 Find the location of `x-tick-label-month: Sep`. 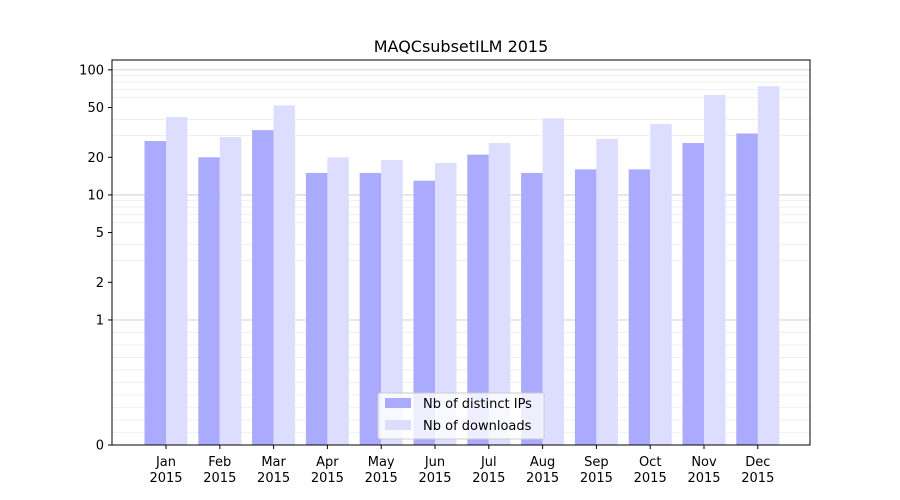

x-tick-label-month: Sep is located at coordinates (596, 462).